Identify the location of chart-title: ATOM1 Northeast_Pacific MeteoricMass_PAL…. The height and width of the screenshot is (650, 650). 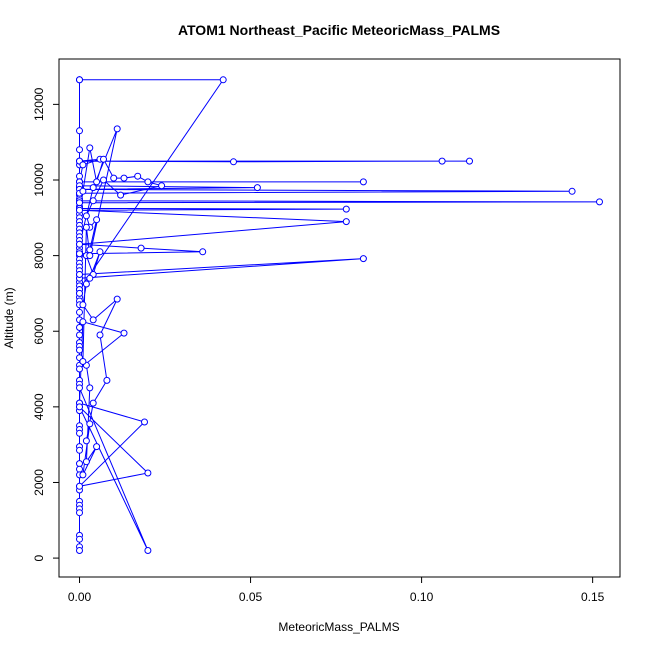
(339, 30).